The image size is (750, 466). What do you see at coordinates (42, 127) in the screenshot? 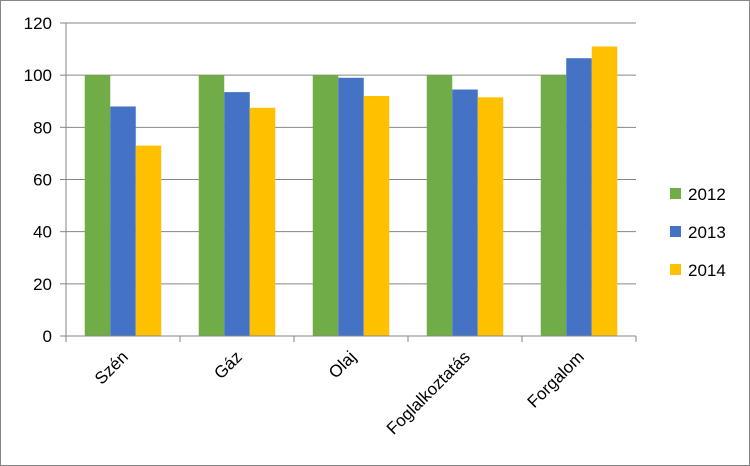
I see `y-tick-label: 80` at bounding box center [42, 127].